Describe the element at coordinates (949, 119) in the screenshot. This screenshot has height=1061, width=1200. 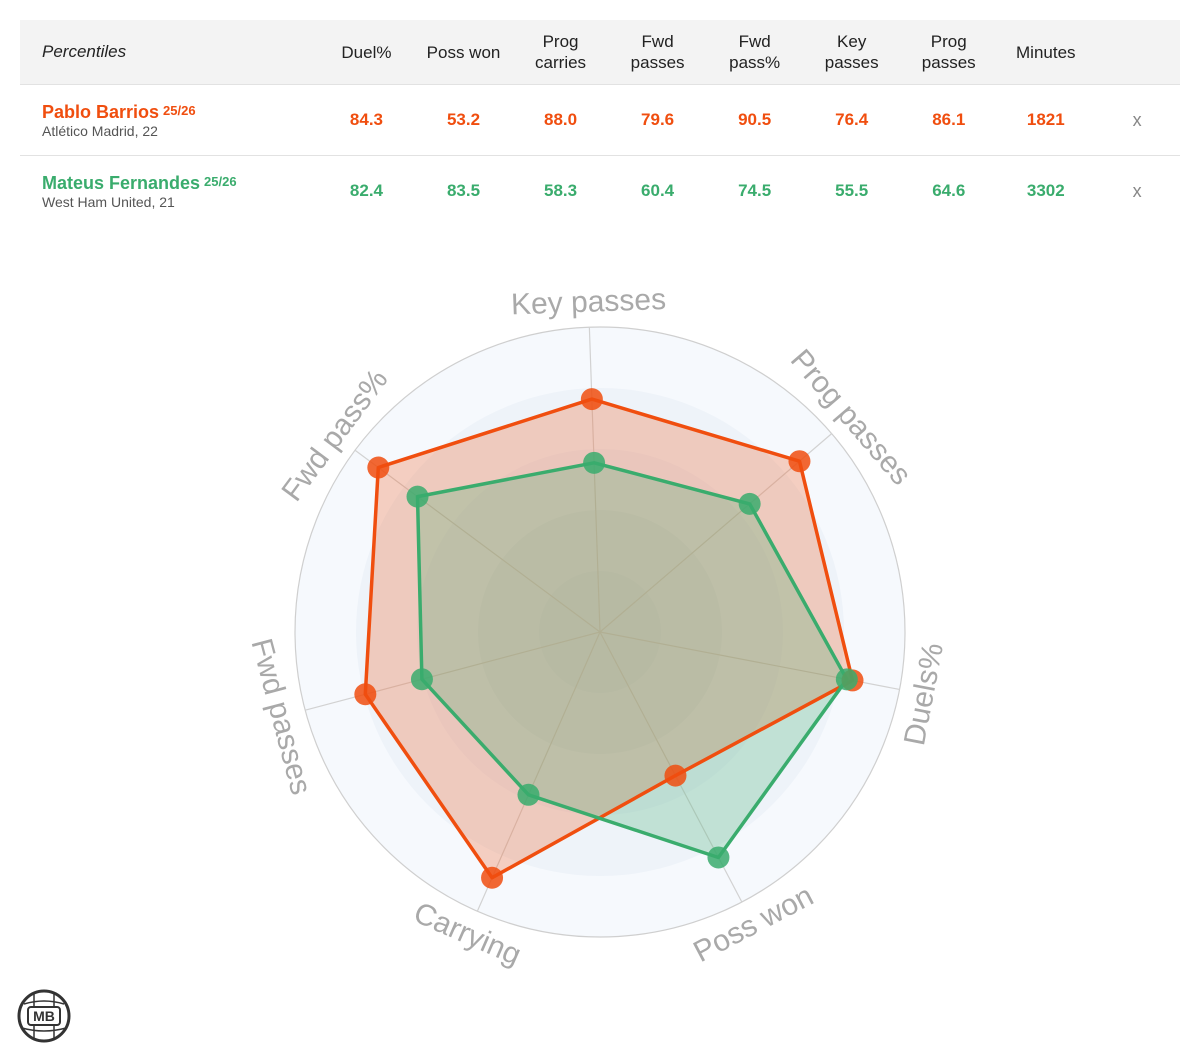
I see `stat-value: 86.1` at that location.